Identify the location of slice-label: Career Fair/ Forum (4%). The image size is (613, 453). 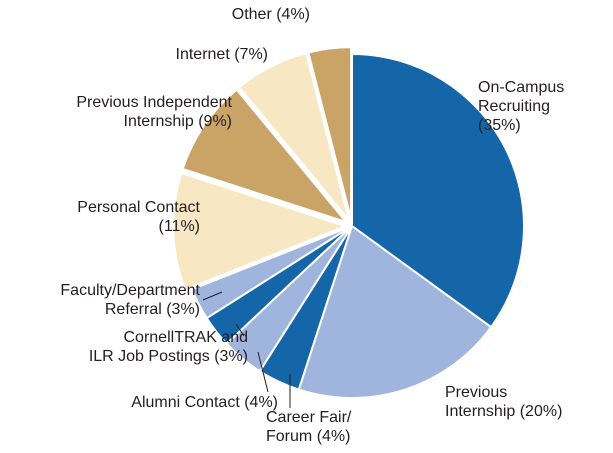
(308, 427).